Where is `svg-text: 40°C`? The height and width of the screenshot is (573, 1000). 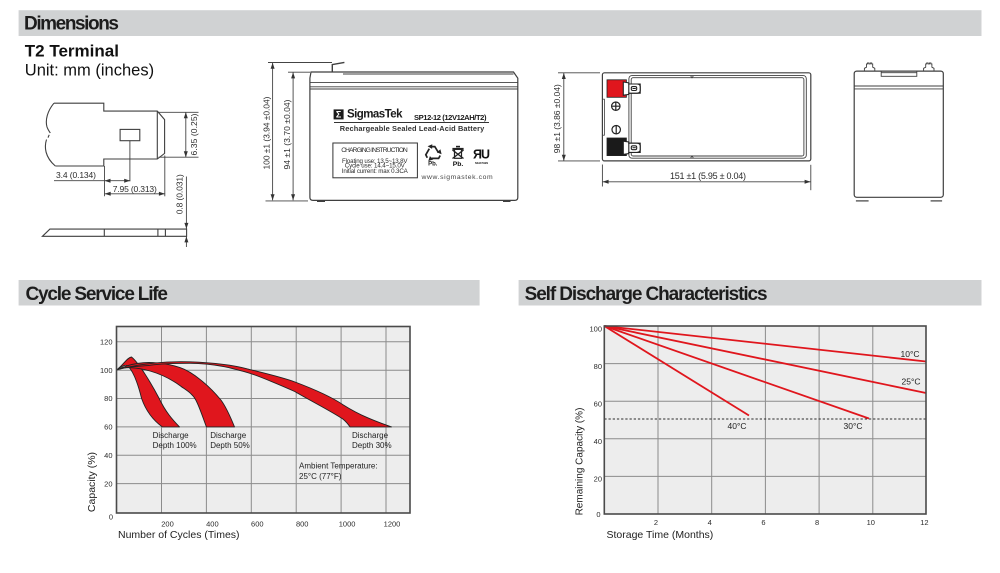
svg-text: 40°C is located at coordinates (737, 426).